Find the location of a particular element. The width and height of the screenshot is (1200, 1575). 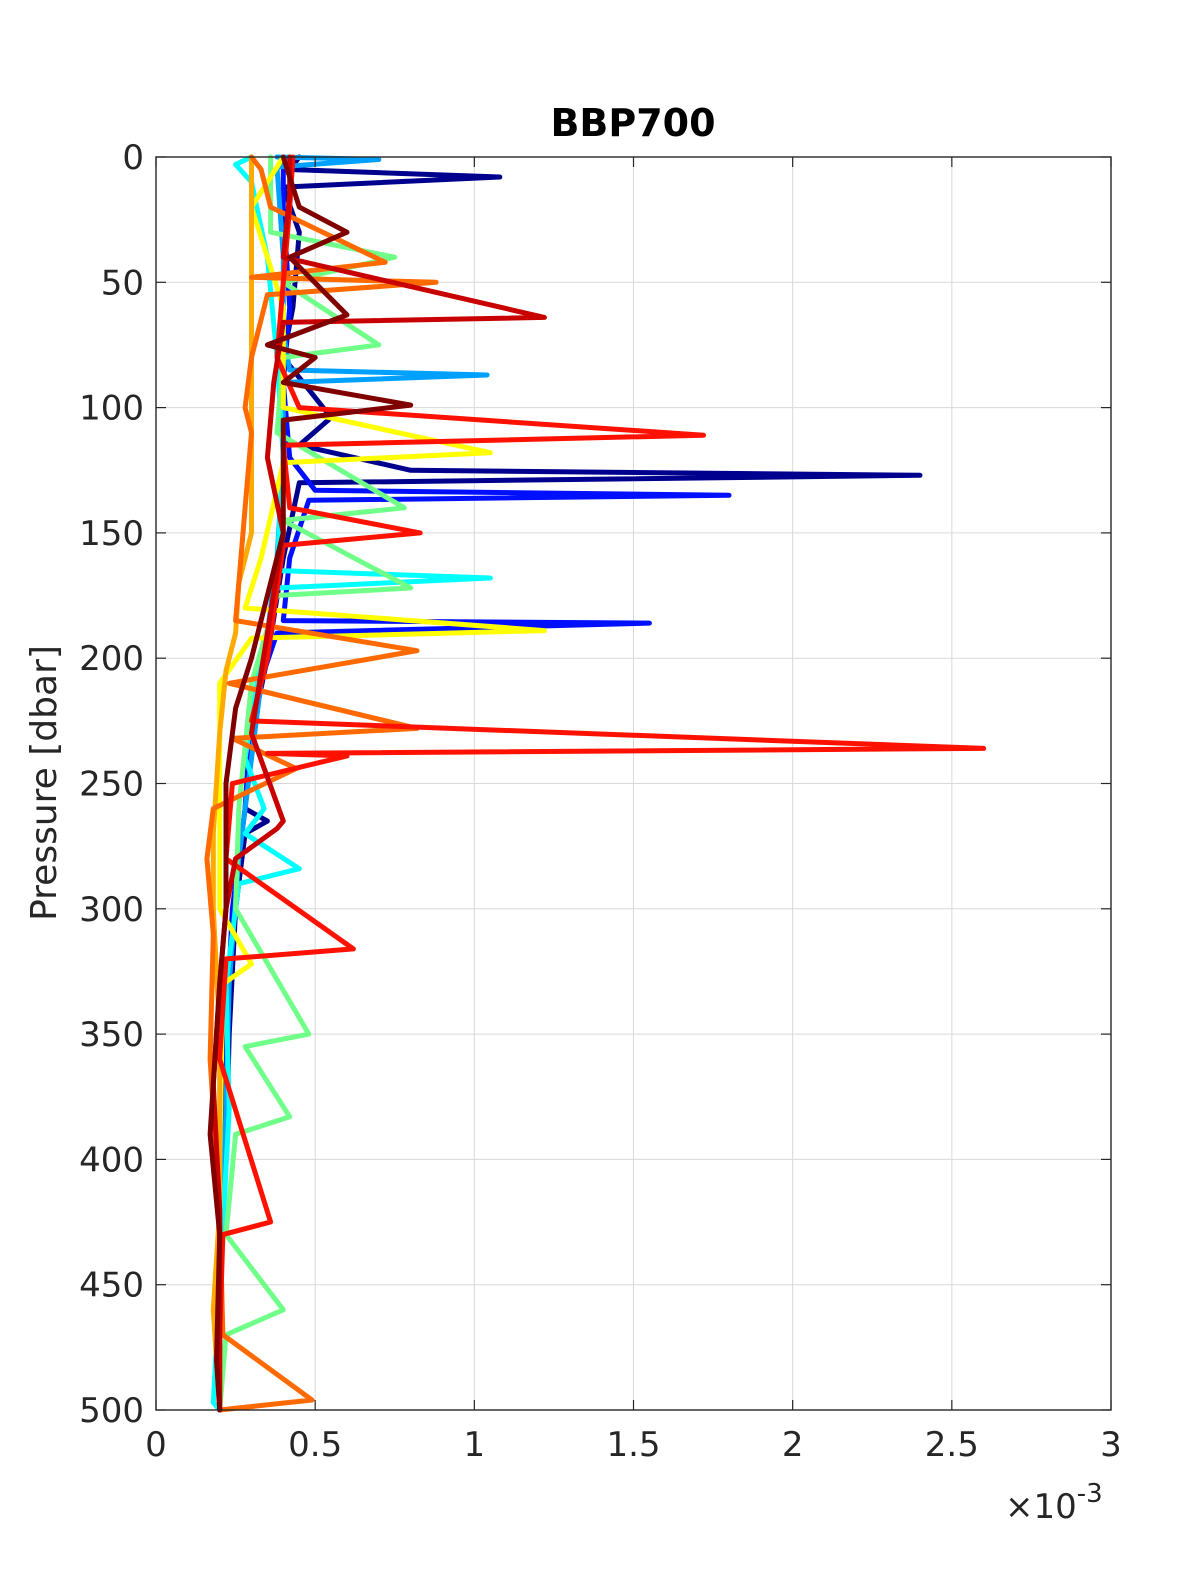

x-exponent-power: -3 is located at coordinates (1090, 1494).